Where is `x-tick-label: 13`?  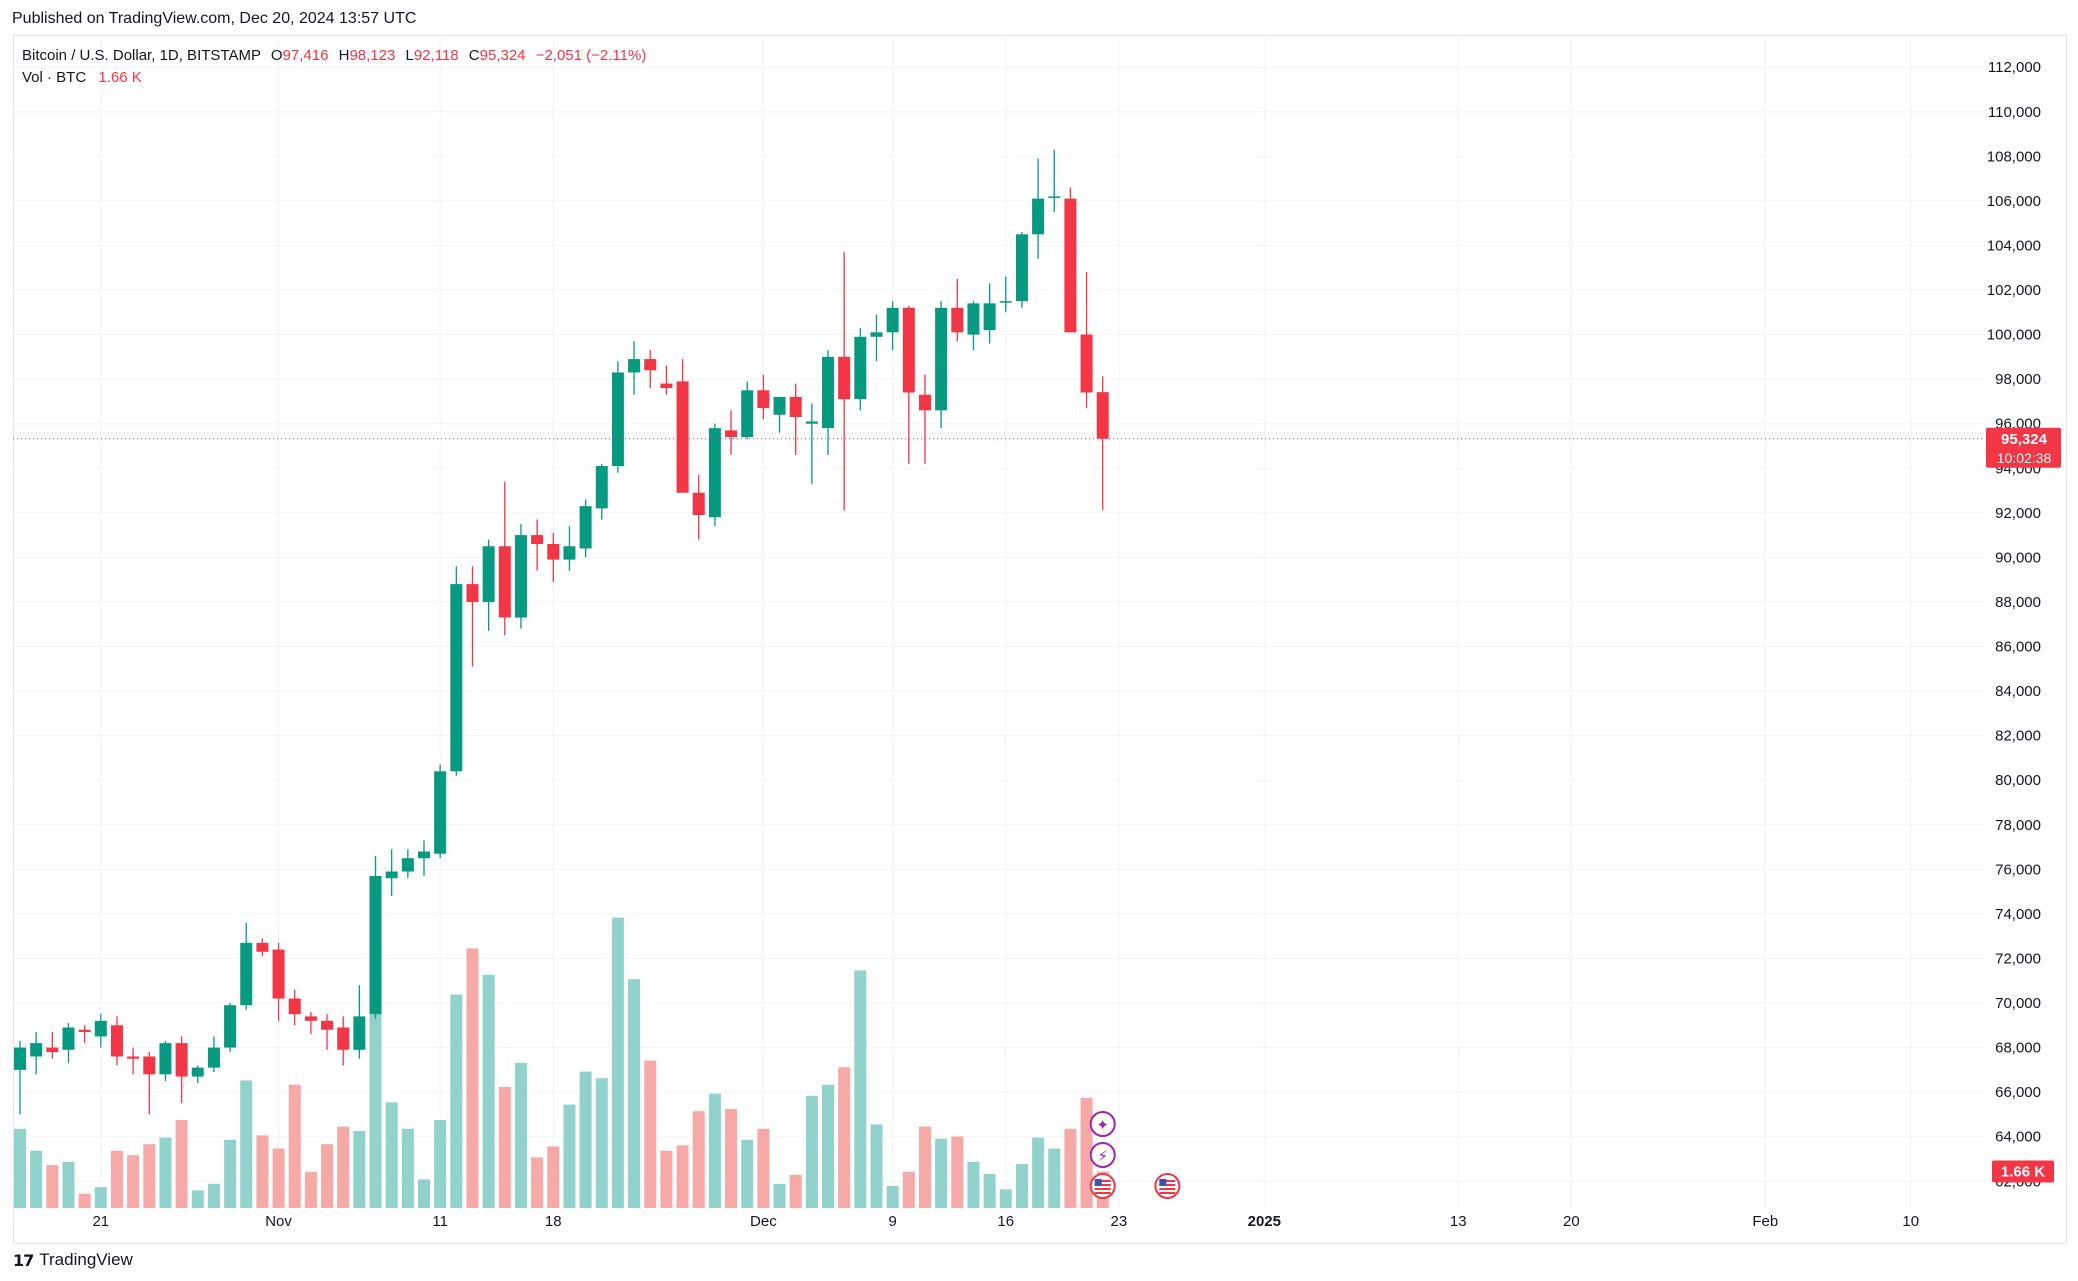
x-tick-label: 13 is located at coordinates (1458, 1221).